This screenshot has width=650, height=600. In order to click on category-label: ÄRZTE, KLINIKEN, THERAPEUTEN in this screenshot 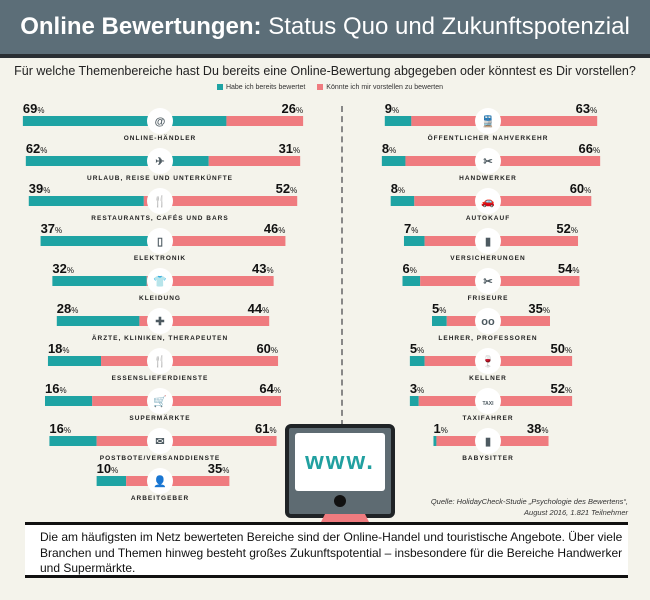, I will do `click(160, 338)`.